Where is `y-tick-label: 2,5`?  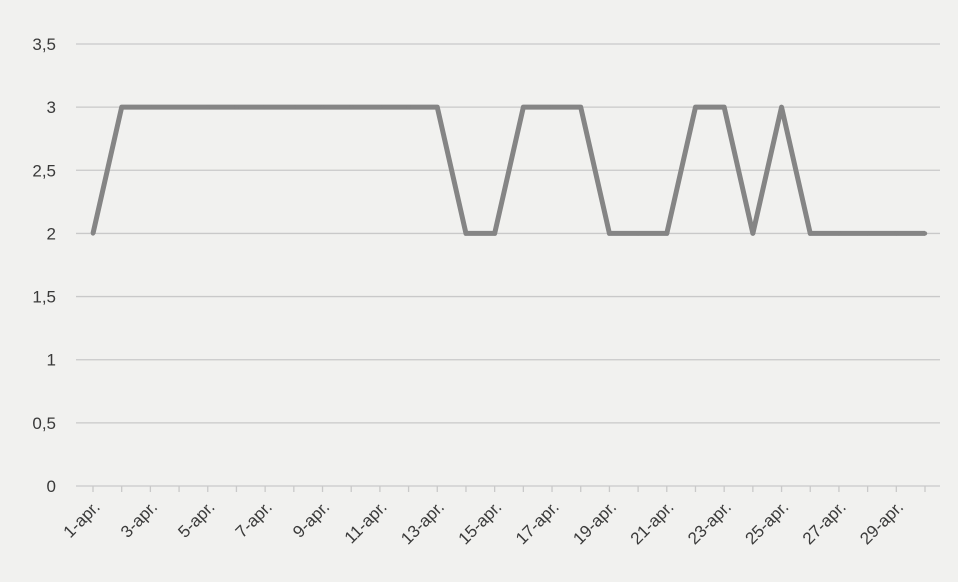 y-tick-label: 2,5 is located at coordinates (44, 170).